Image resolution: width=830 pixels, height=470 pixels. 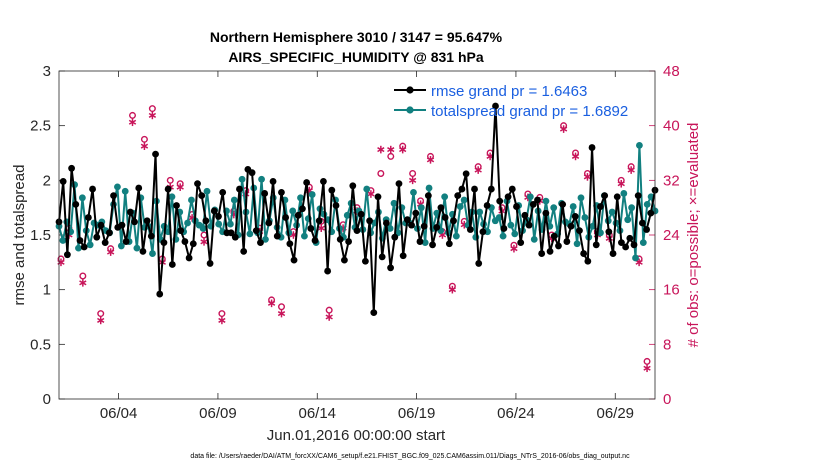 I want to click on obs-possible-point, so click(x=381, y=173).